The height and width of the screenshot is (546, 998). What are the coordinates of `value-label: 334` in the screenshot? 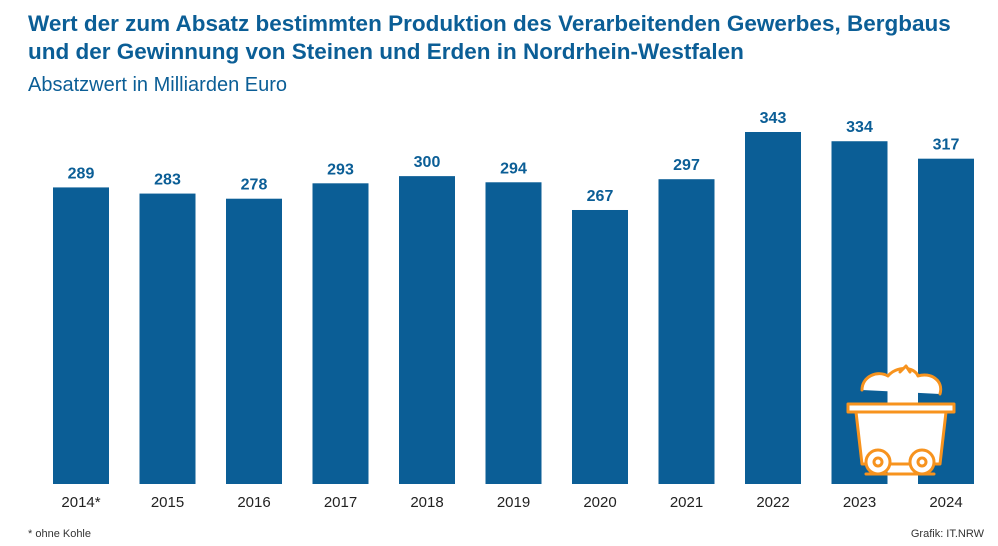 It's located at (859, 127).